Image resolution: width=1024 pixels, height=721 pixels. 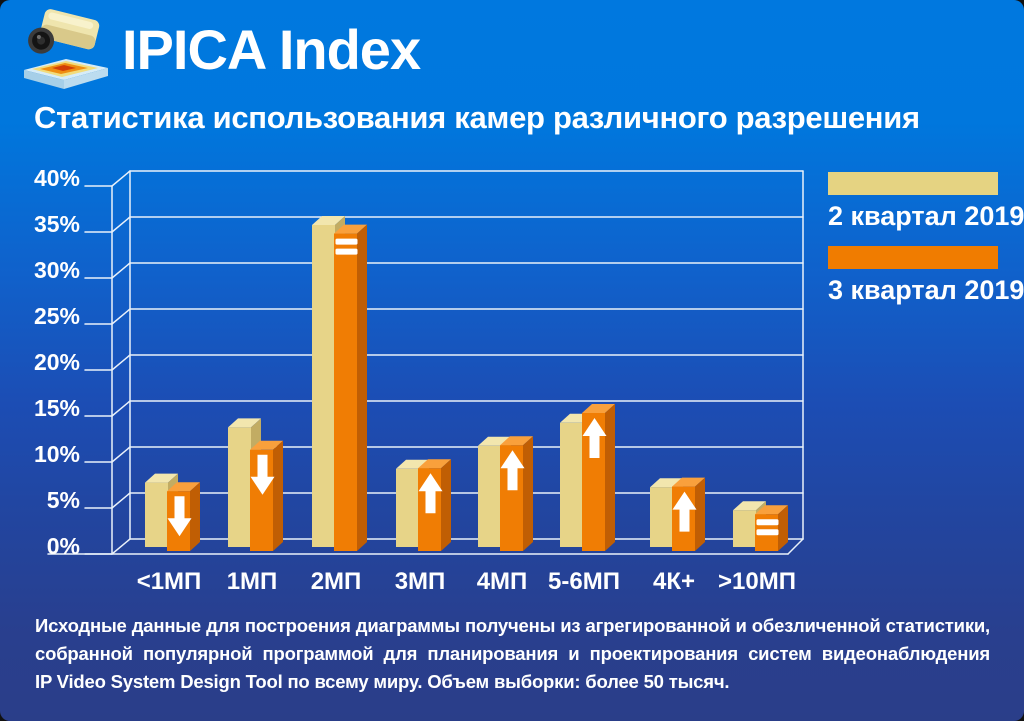 I want to click on bar-group->10МП, so click(x=760, y=526).